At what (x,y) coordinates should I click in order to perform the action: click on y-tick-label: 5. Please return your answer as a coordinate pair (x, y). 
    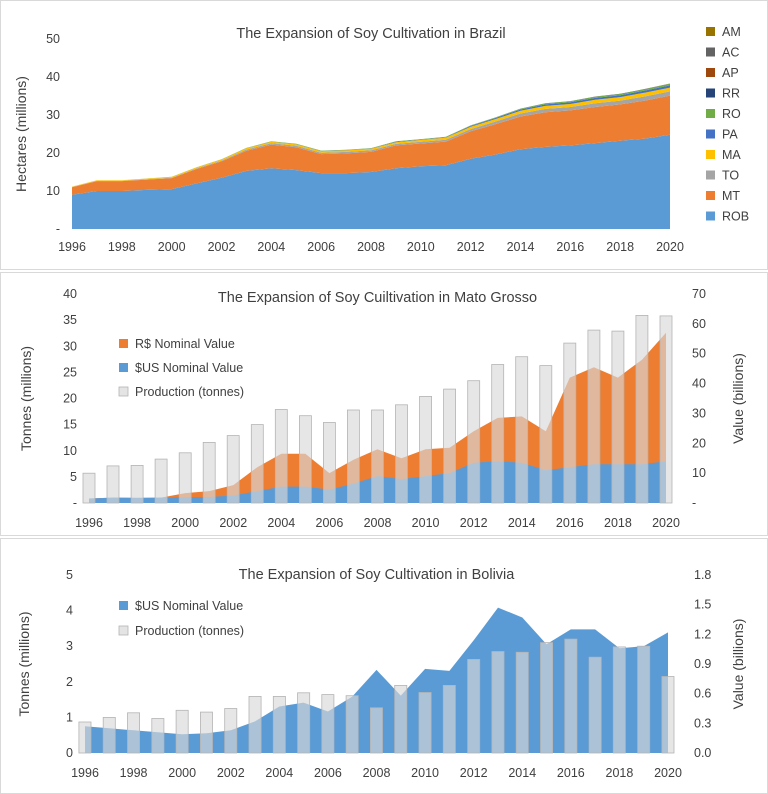
    Looking at the image, I should click on (73, 477).